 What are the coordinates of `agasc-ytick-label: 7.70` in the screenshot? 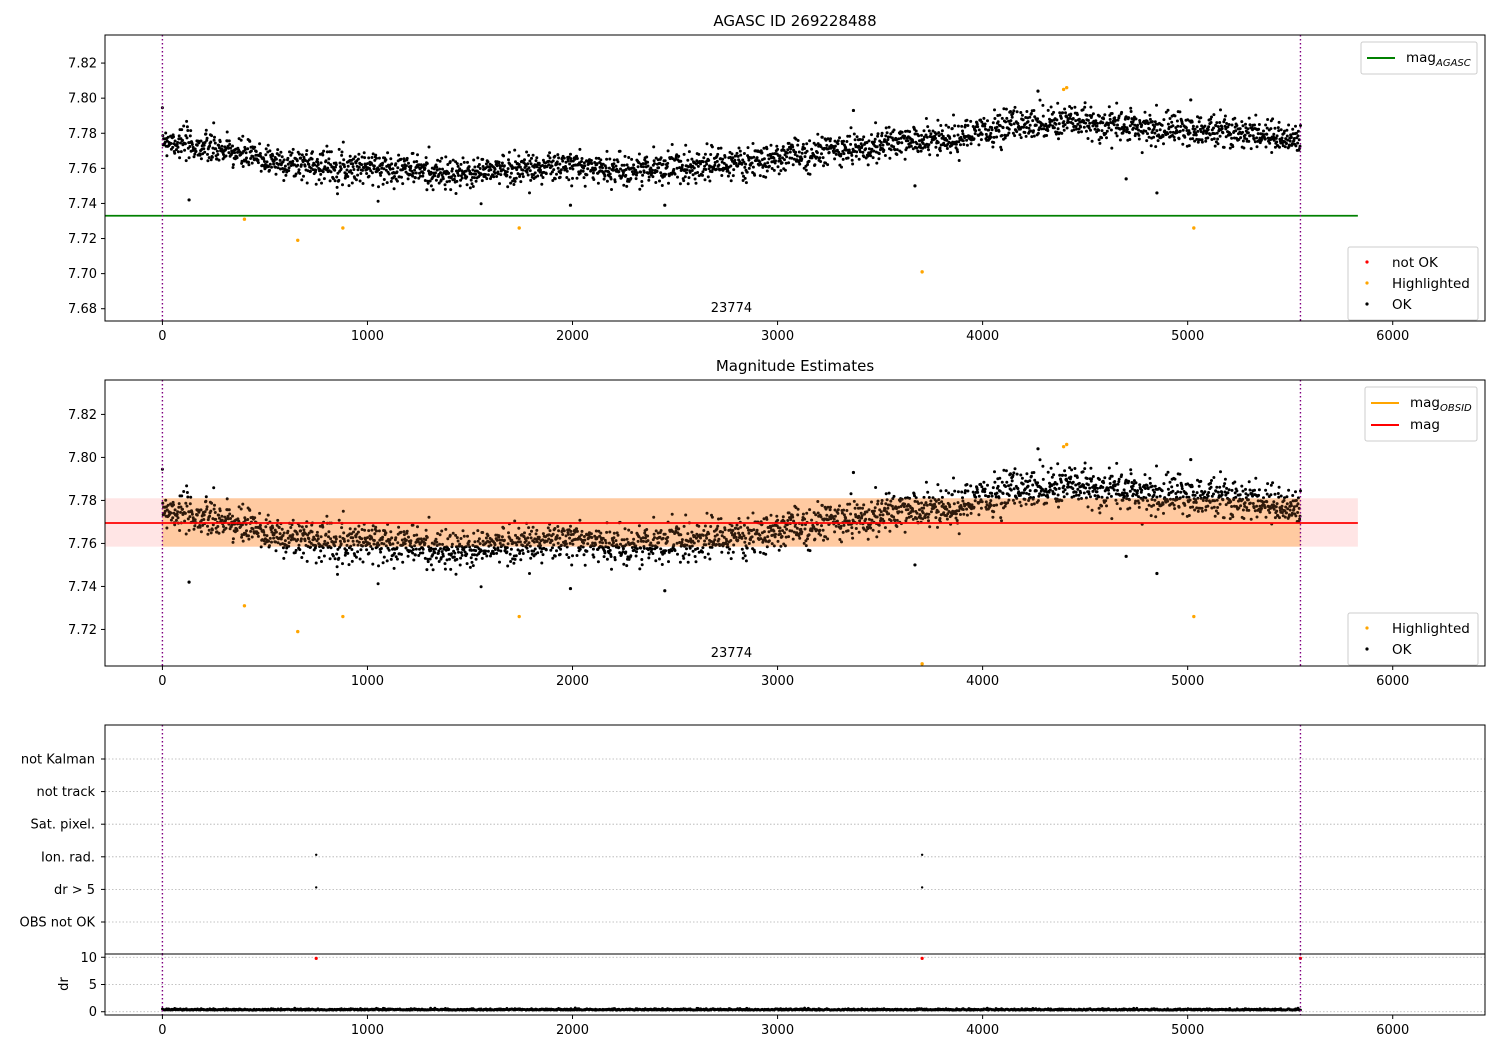 It's located at (82, 274).